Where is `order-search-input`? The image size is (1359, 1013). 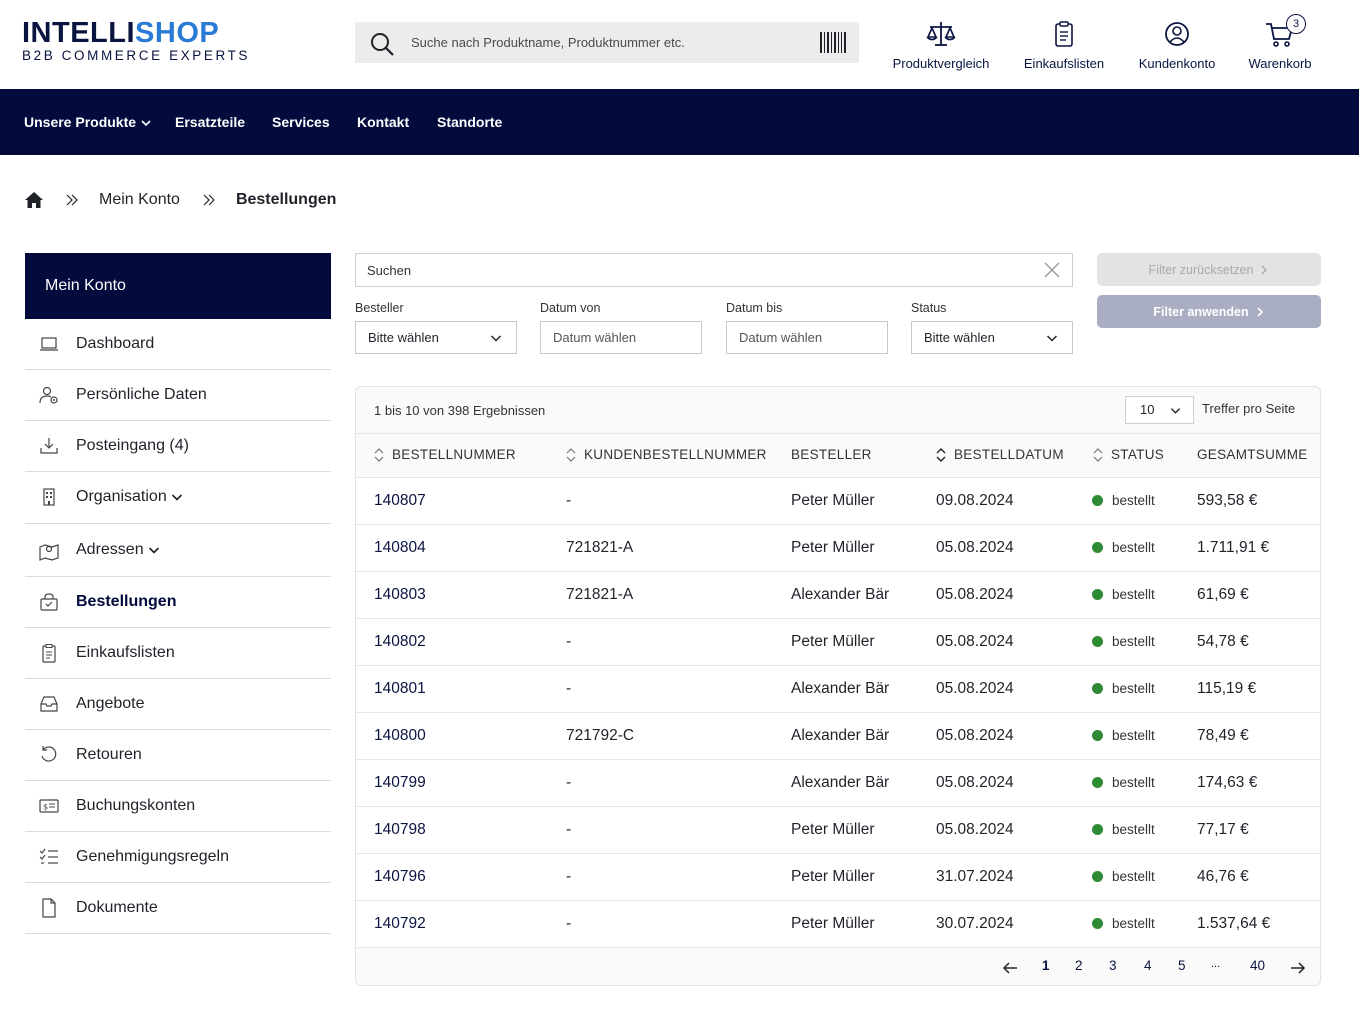 order-search-input is located at coordinates (692, 270).